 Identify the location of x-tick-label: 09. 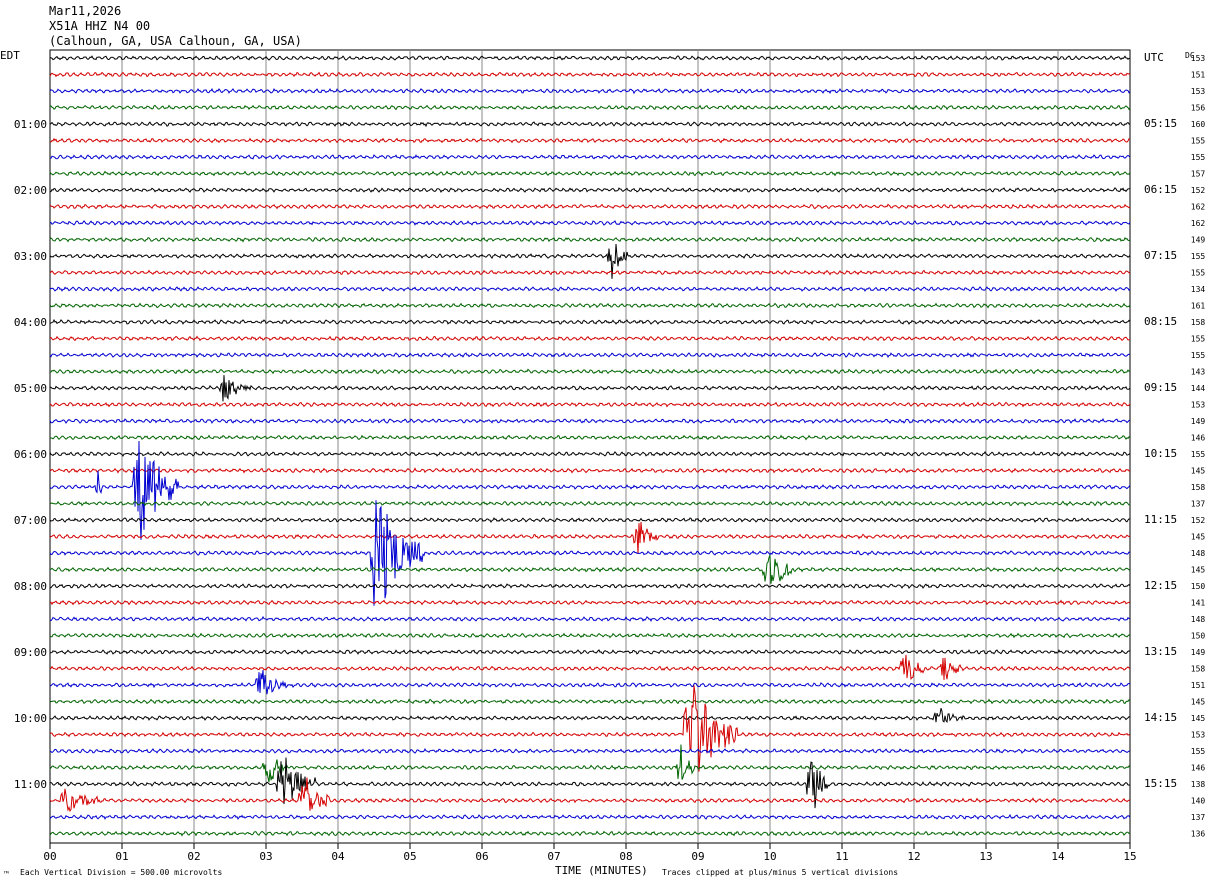
(697, 856).